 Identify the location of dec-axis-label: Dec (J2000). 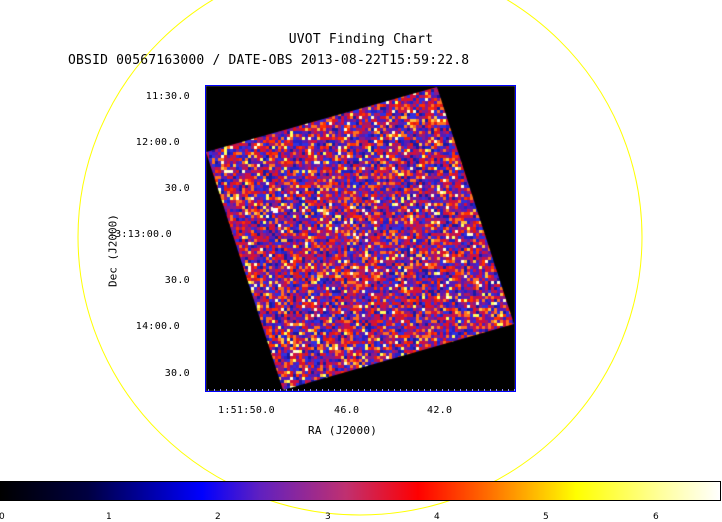
(113, 250).